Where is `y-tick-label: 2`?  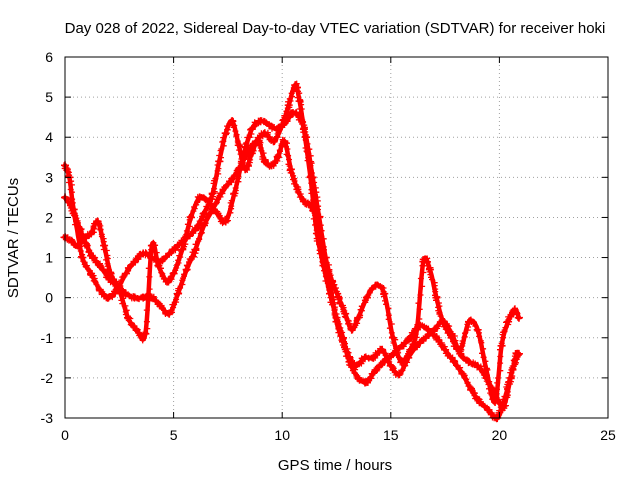 y-tick-label: 2 is located at coordinates (49, 217).